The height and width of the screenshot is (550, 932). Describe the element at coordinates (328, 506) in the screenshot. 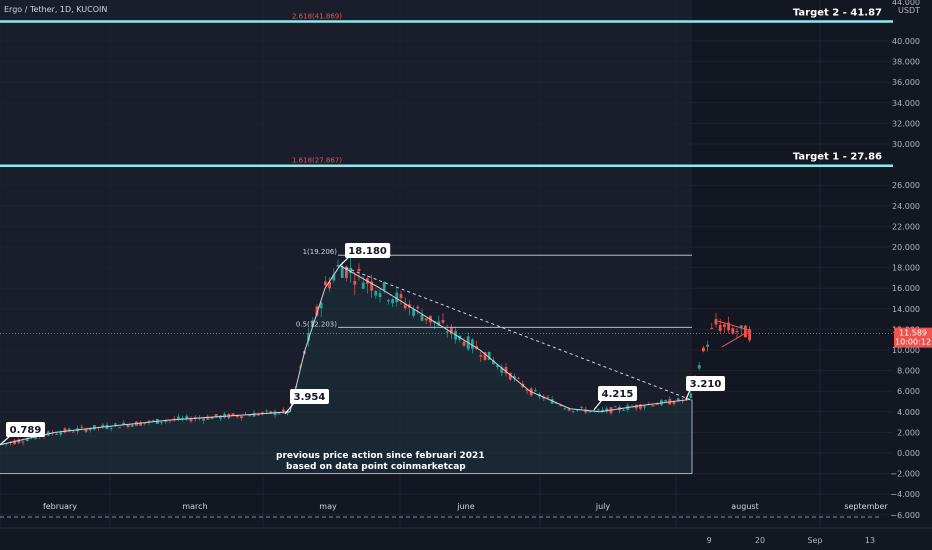

I see `month-label: may` at that location.